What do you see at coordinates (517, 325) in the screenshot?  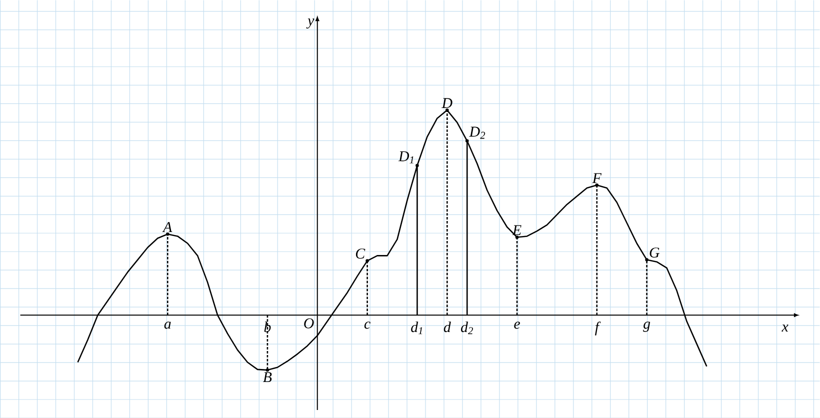 I see `x-tick-label: e` at bounding box center [517, 325].